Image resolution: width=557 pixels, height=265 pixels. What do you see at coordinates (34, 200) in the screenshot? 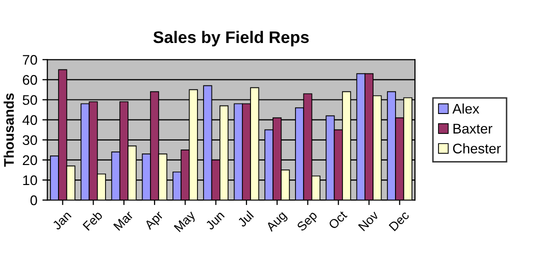
I see `y-tick-label: 0` at bounding box center [34, 200].